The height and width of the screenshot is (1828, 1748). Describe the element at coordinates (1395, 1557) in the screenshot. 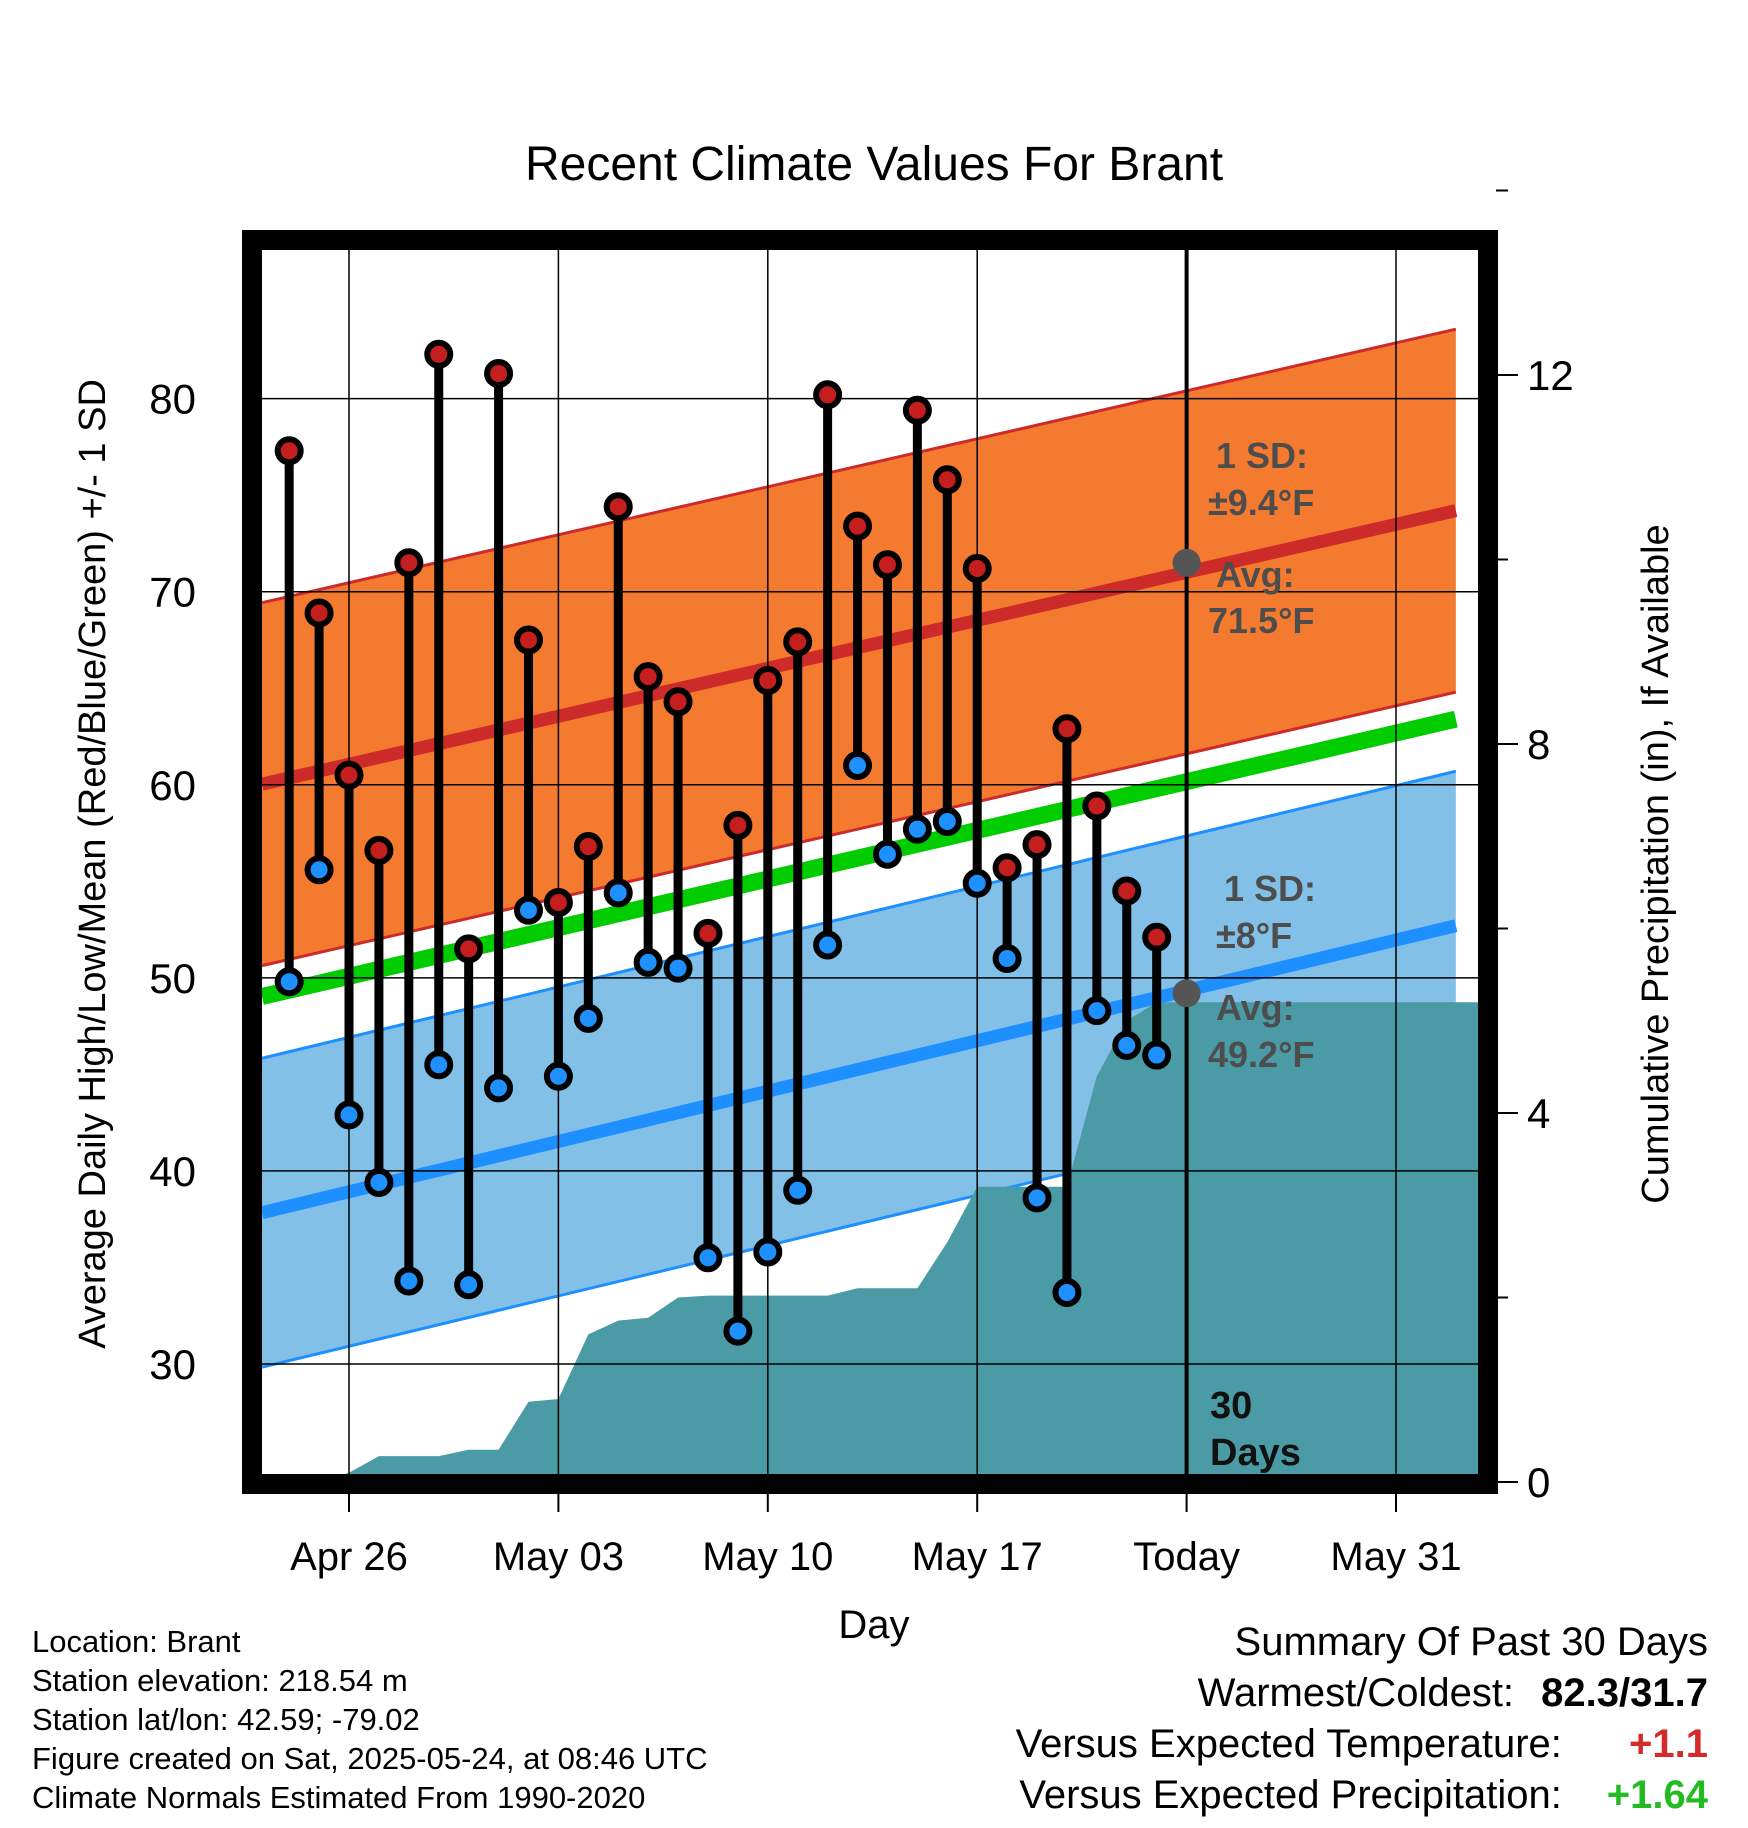

I see `x-tick-label: May 31` at that location.